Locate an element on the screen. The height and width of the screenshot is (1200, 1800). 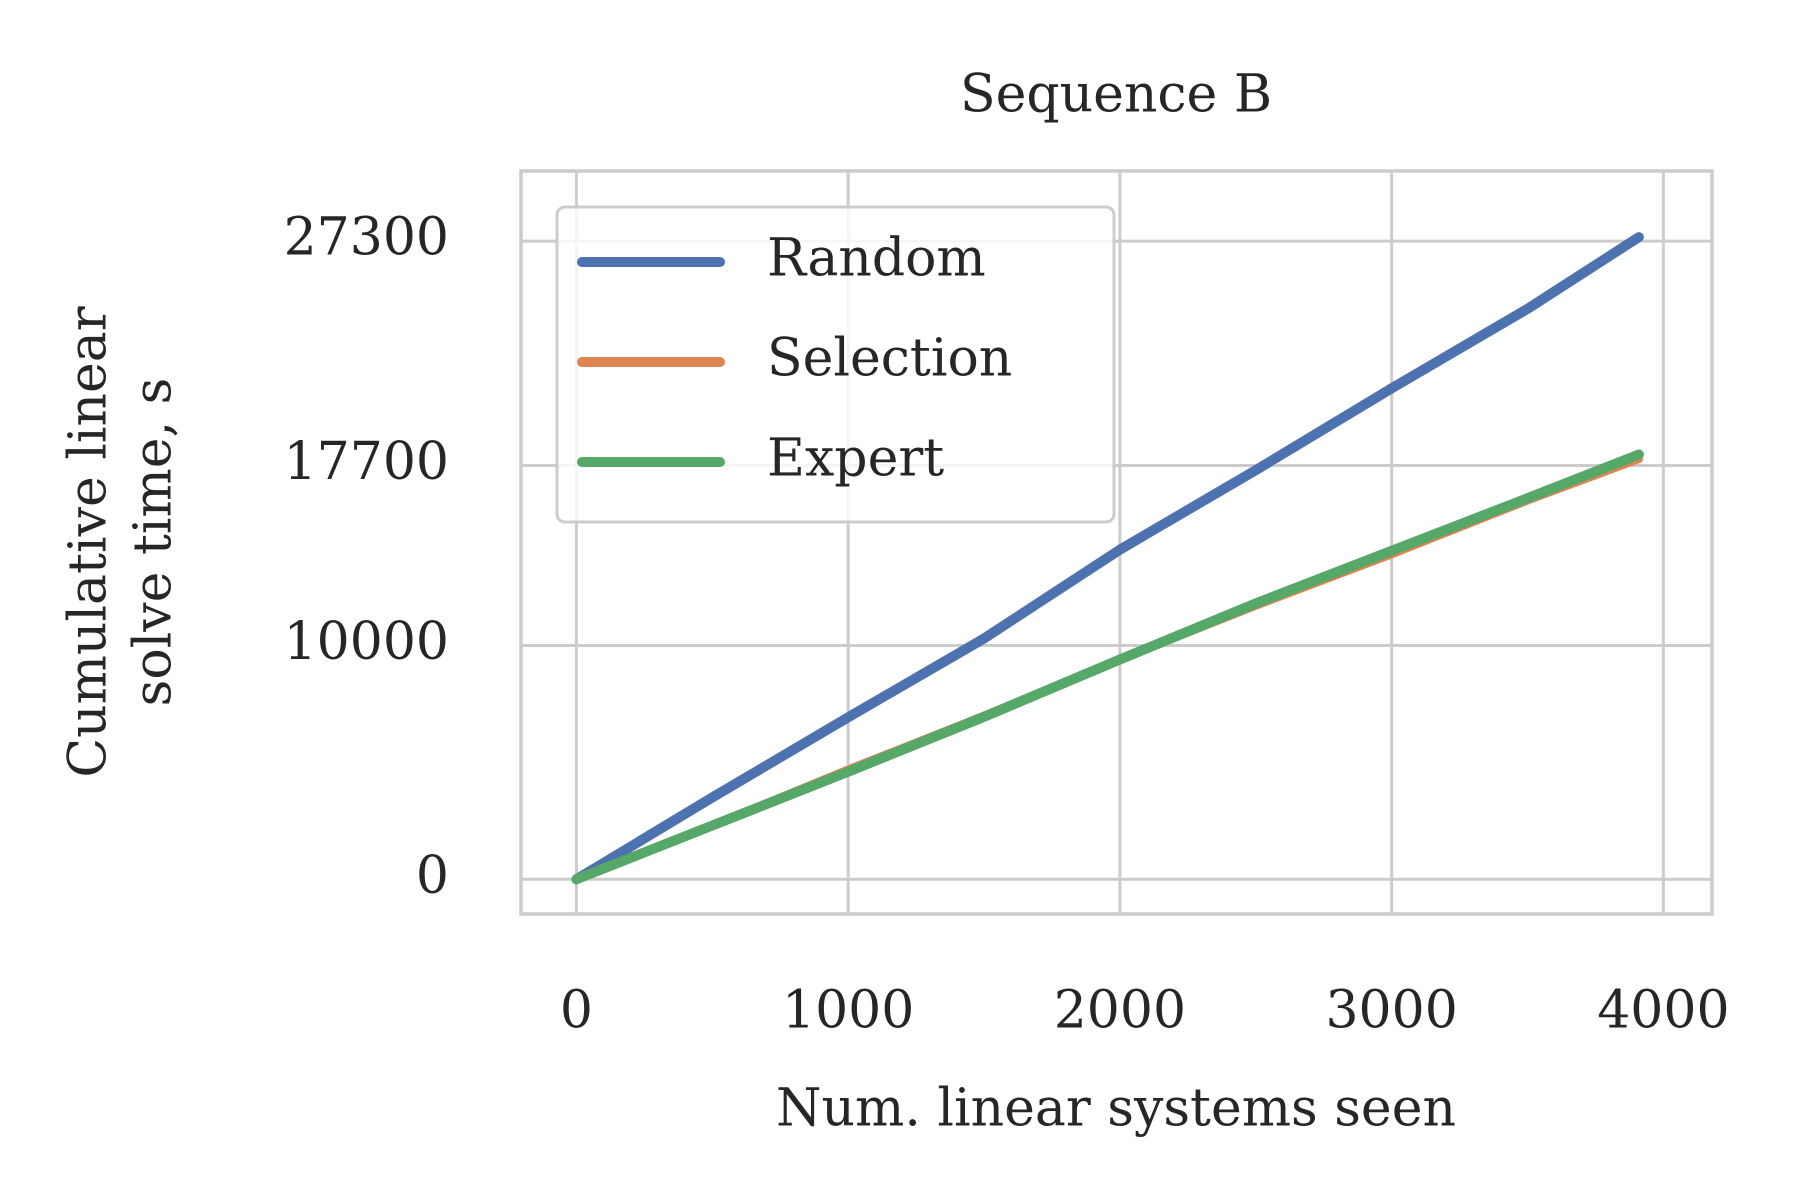
legend-box is located at coordinates (835, 364).